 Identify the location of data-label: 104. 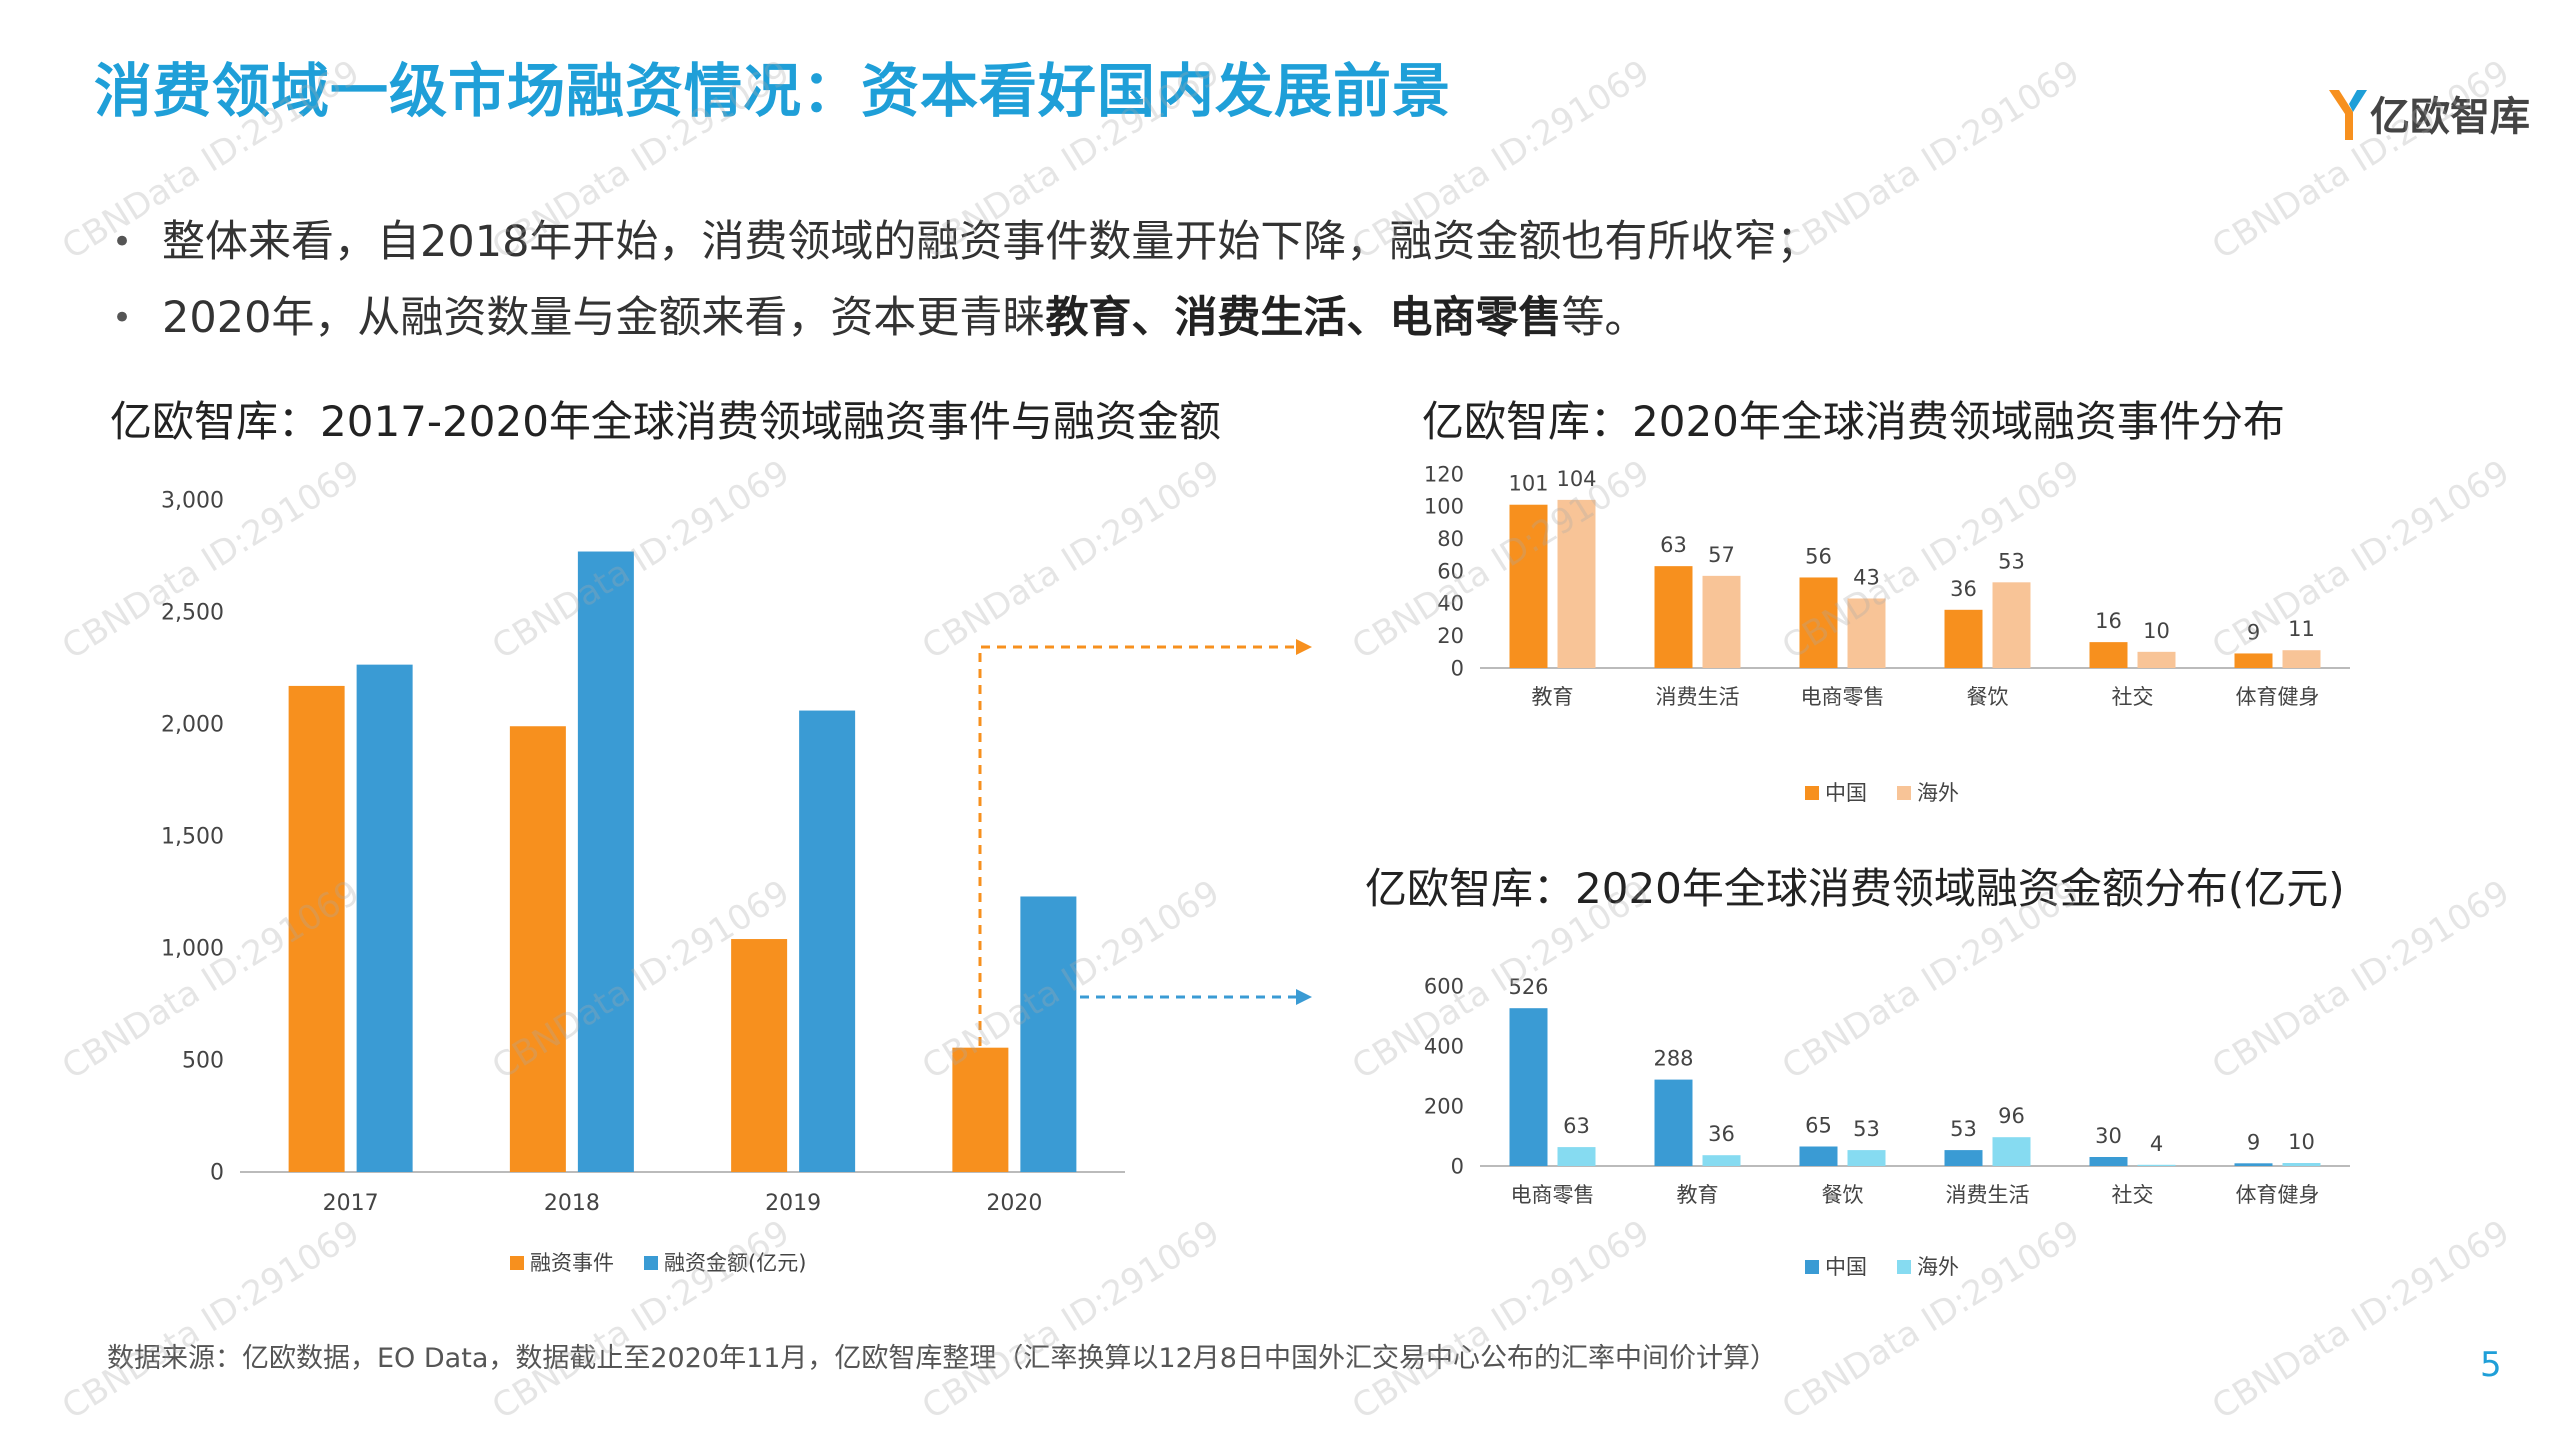
(1576, 479).